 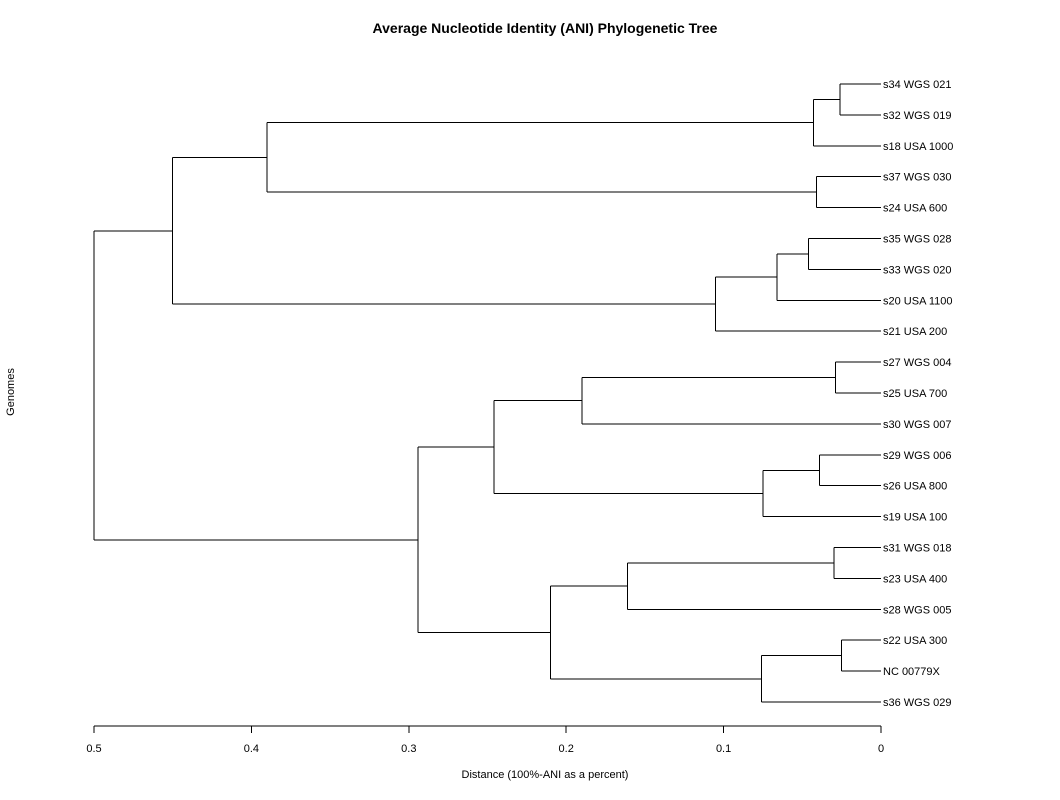 I want to click on leaf-label: s33 WGS 020, so click(x=917, y=270).